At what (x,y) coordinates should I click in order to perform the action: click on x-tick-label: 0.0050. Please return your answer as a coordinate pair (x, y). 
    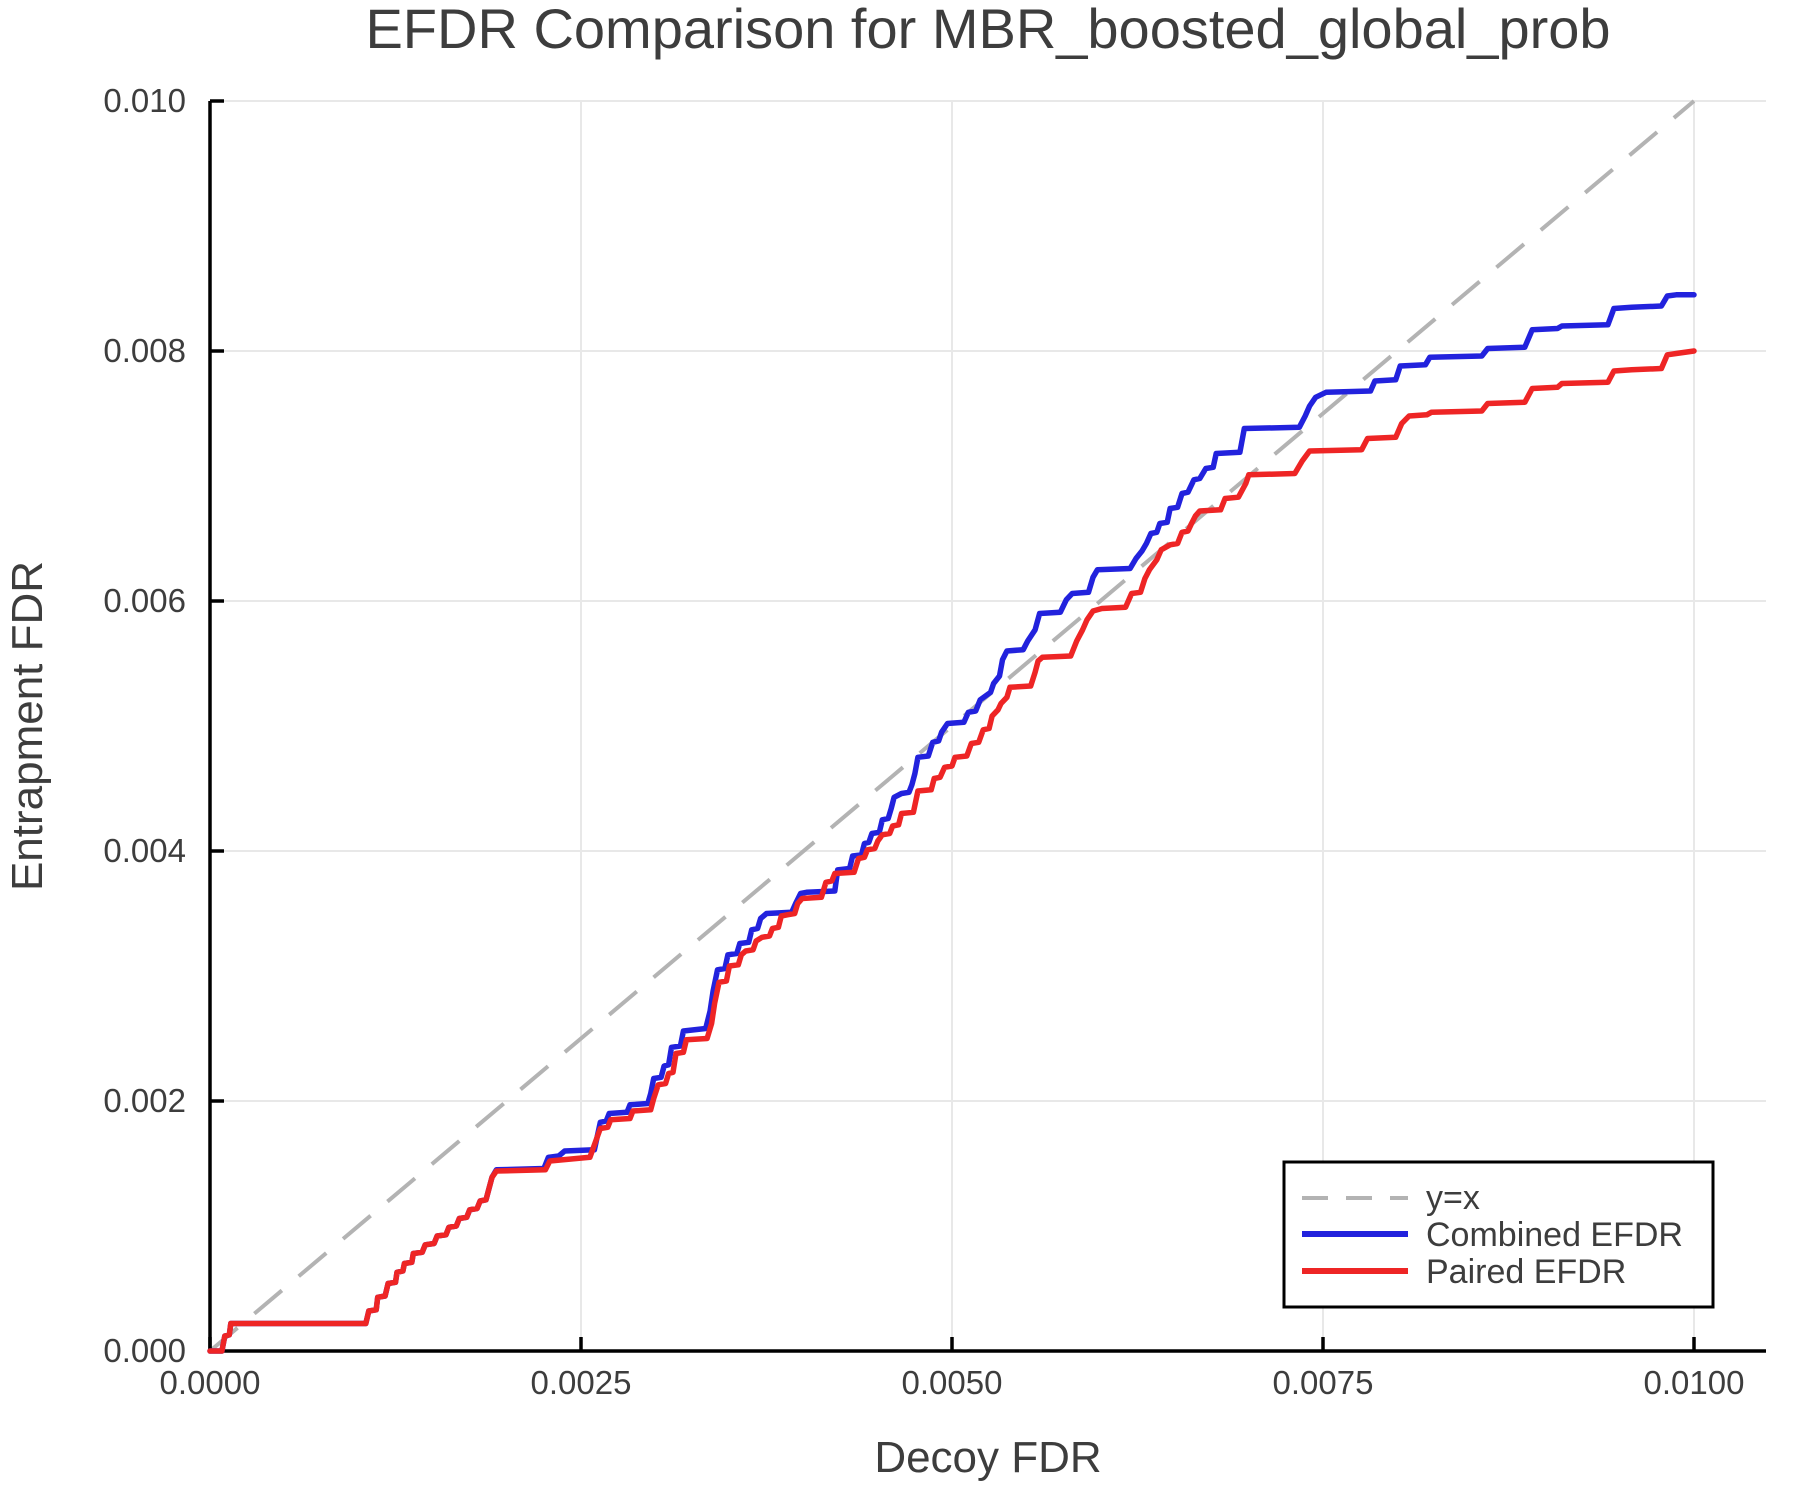
    Looking at the image, I should click on (952, 1382).